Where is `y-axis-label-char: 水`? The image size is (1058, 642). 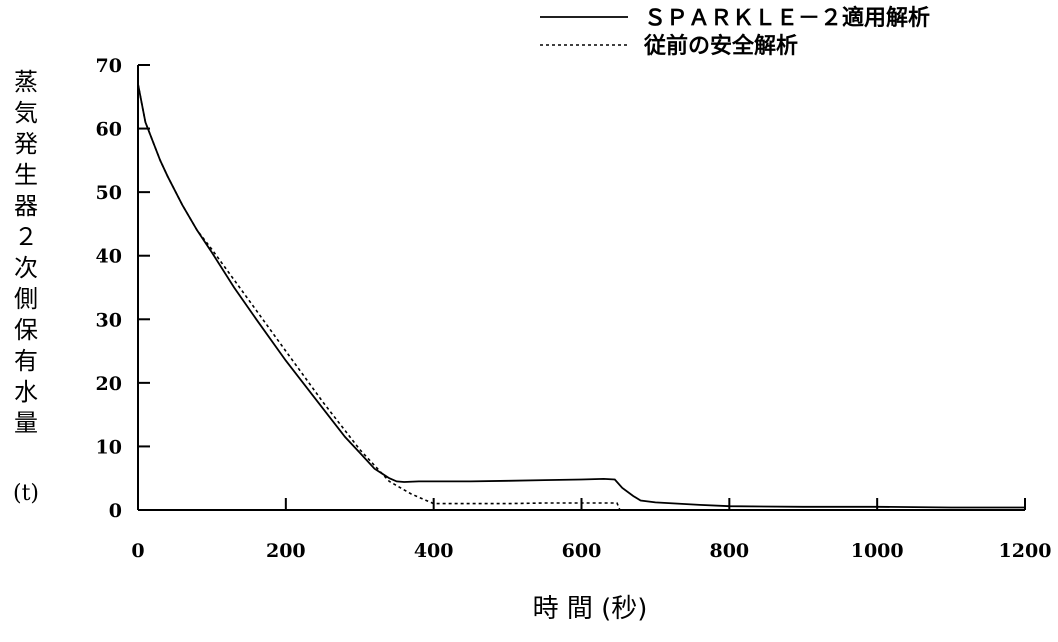 y-axis-label-char: 水 is located at coordinates (26, 392).